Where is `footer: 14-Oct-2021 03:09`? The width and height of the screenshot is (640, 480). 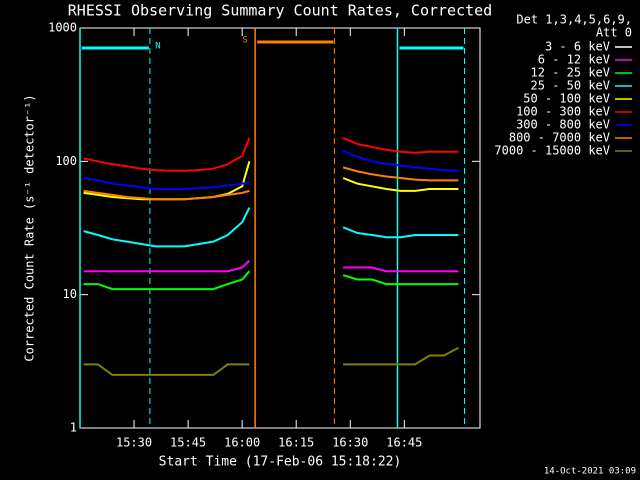
footer: 14-Oct-2021 03:09 is located at coordinates (590, 472).